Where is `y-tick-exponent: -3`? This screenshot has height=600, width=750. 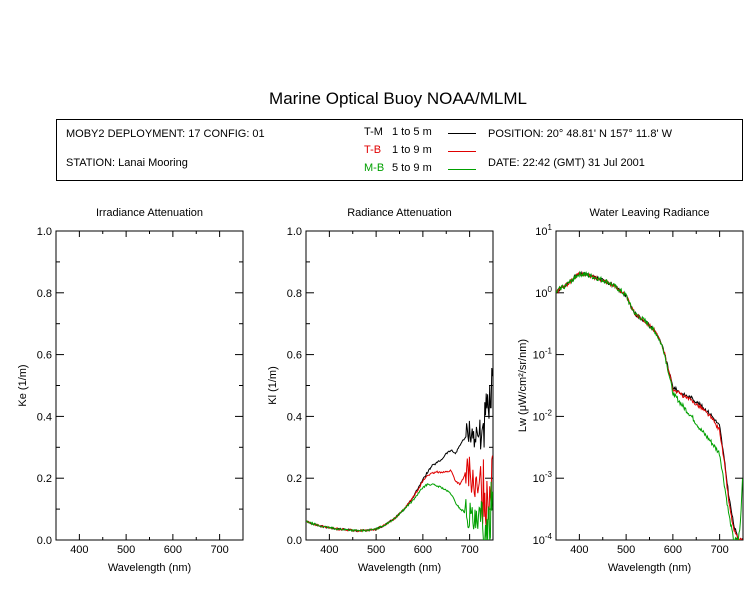
y-tick-exponent: -3 is located at coordinates (549, 474).